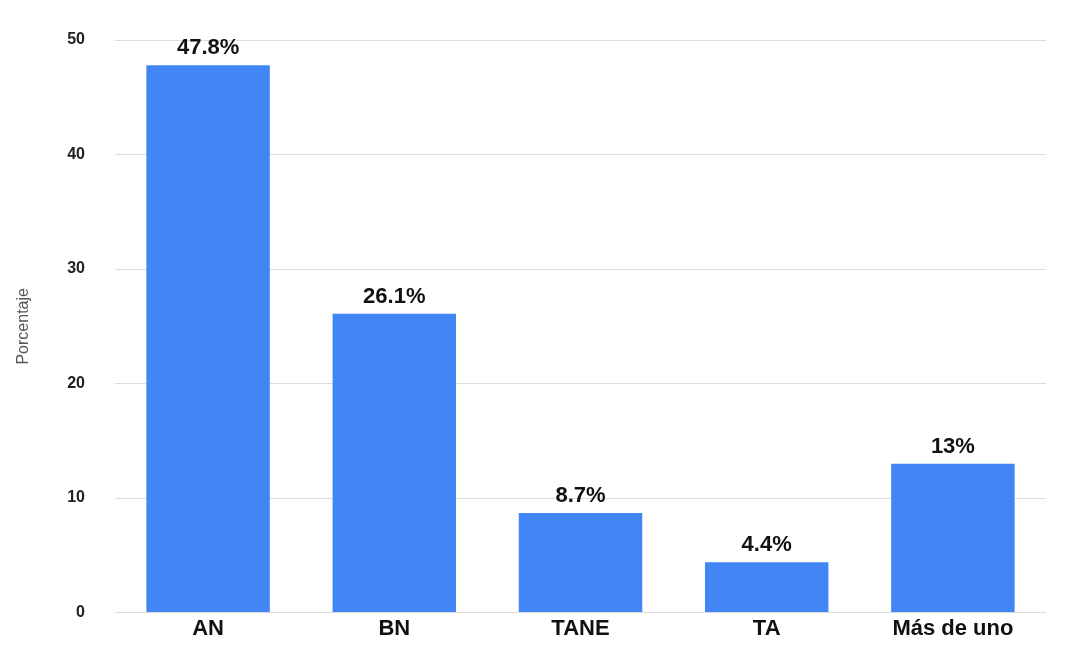 The image size is (1076, 655). Describe the element at coordinates (76, 39) in the screenshot. I see `y-tick-label: 50` at that location.